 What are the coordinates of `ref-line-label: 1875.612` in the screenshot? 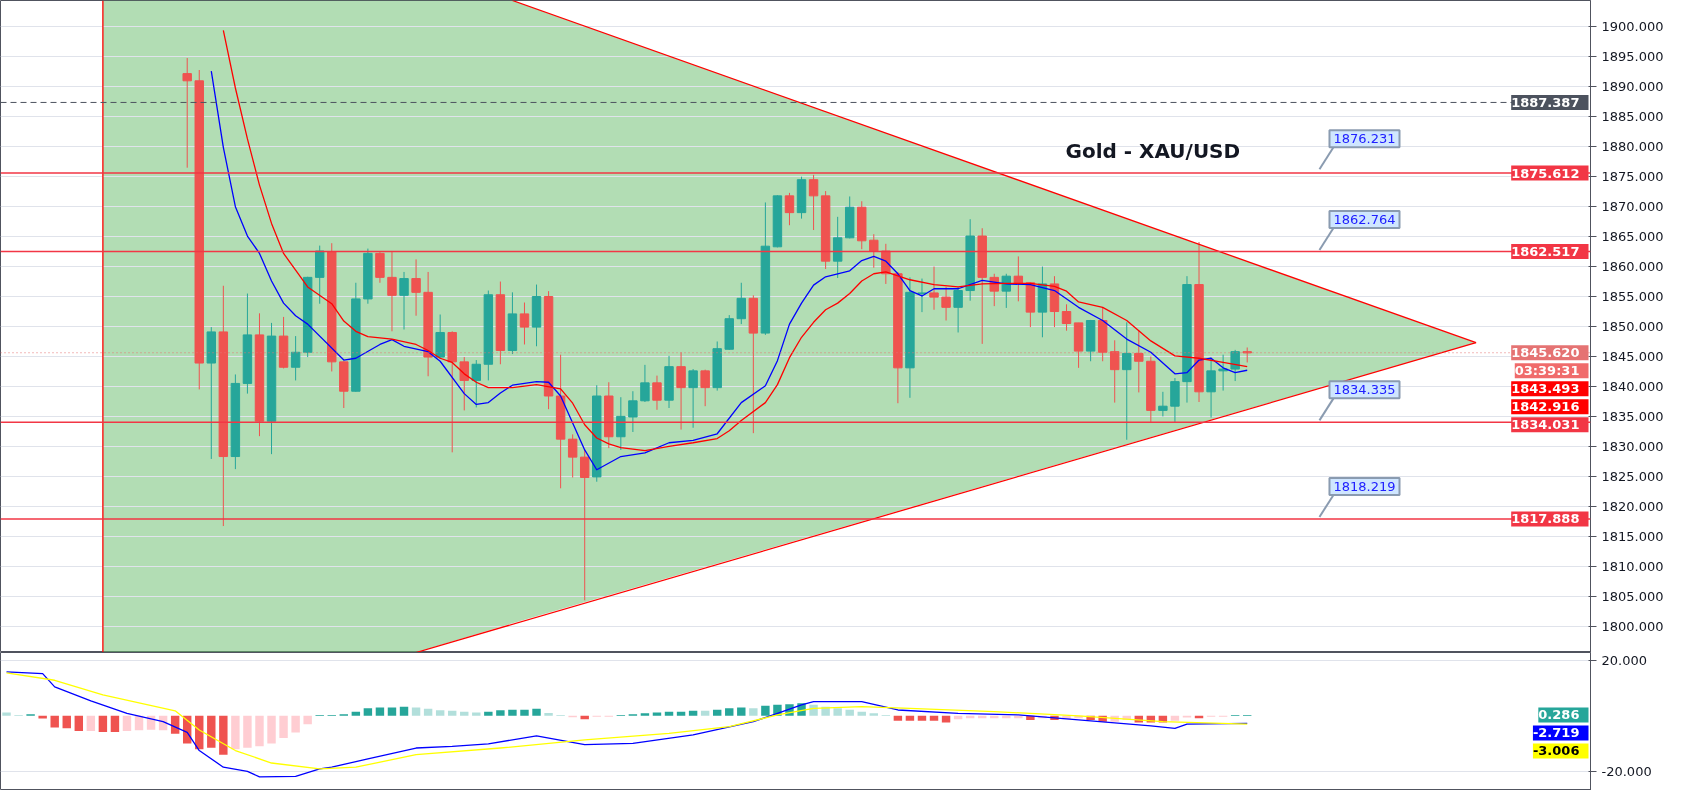 It's located at (1545, 173).